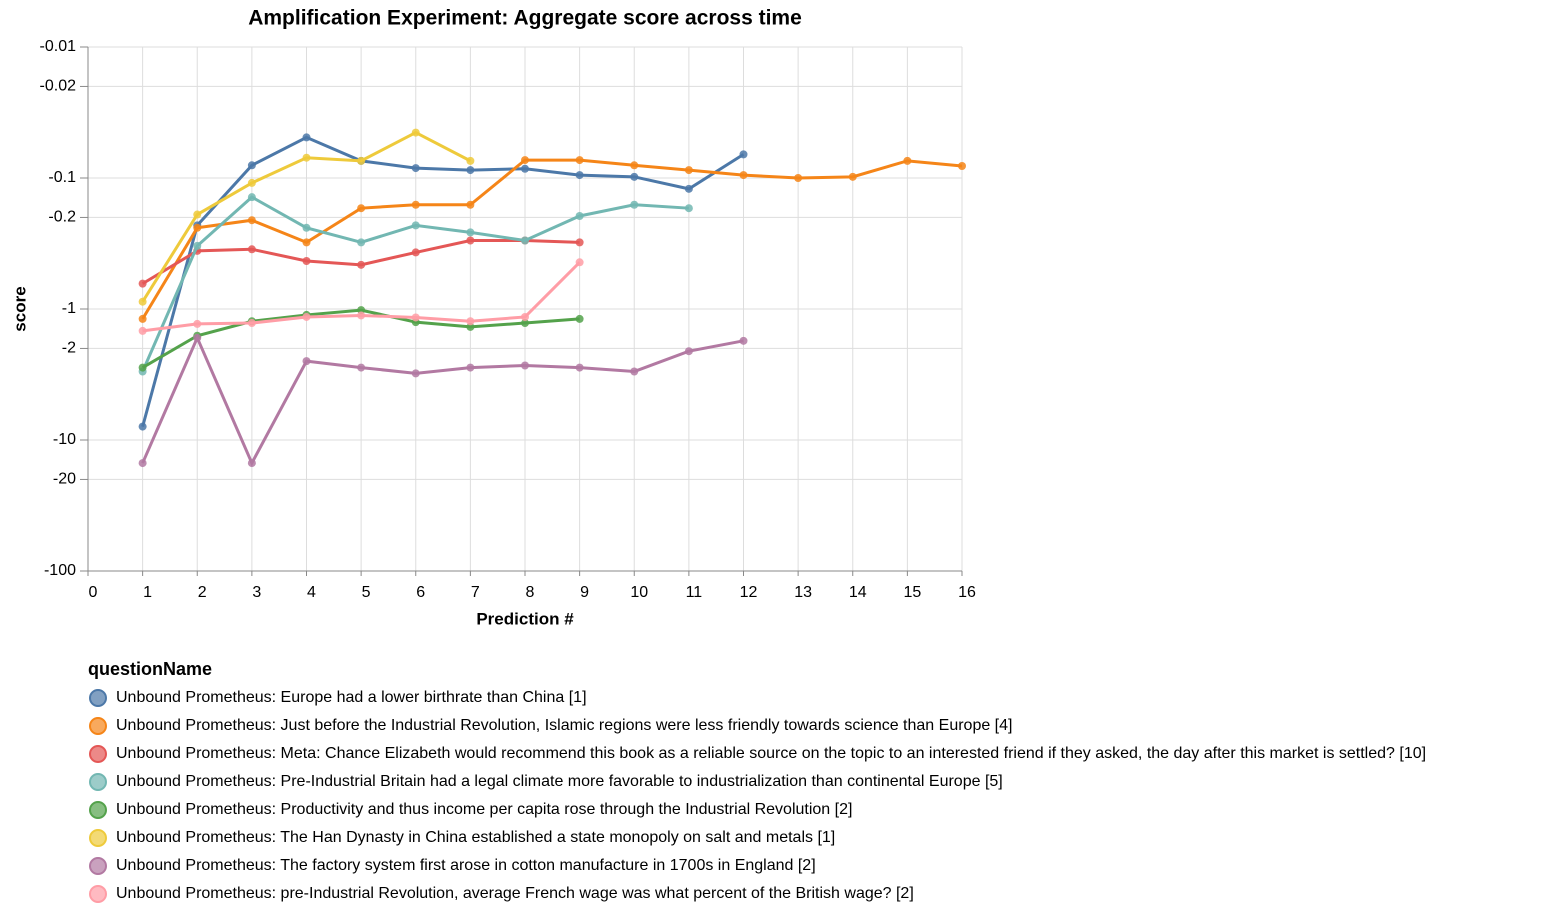 Image resolution: width=1557 pixels, height=915 pixels. I want to click on x-tick-label: 10, so click(639, 592).